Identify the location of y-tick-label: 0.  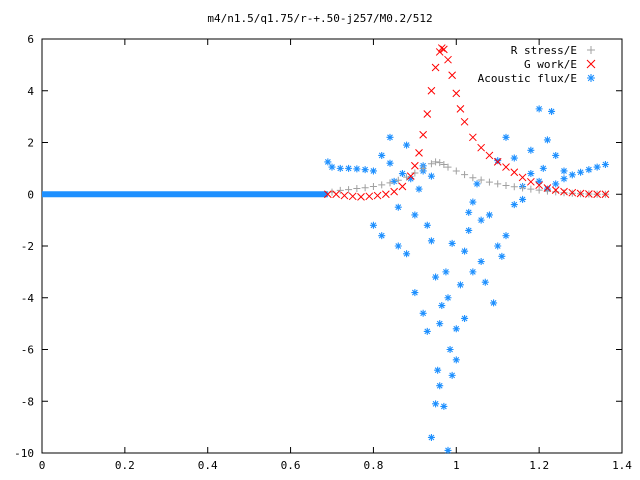
(30, 194).